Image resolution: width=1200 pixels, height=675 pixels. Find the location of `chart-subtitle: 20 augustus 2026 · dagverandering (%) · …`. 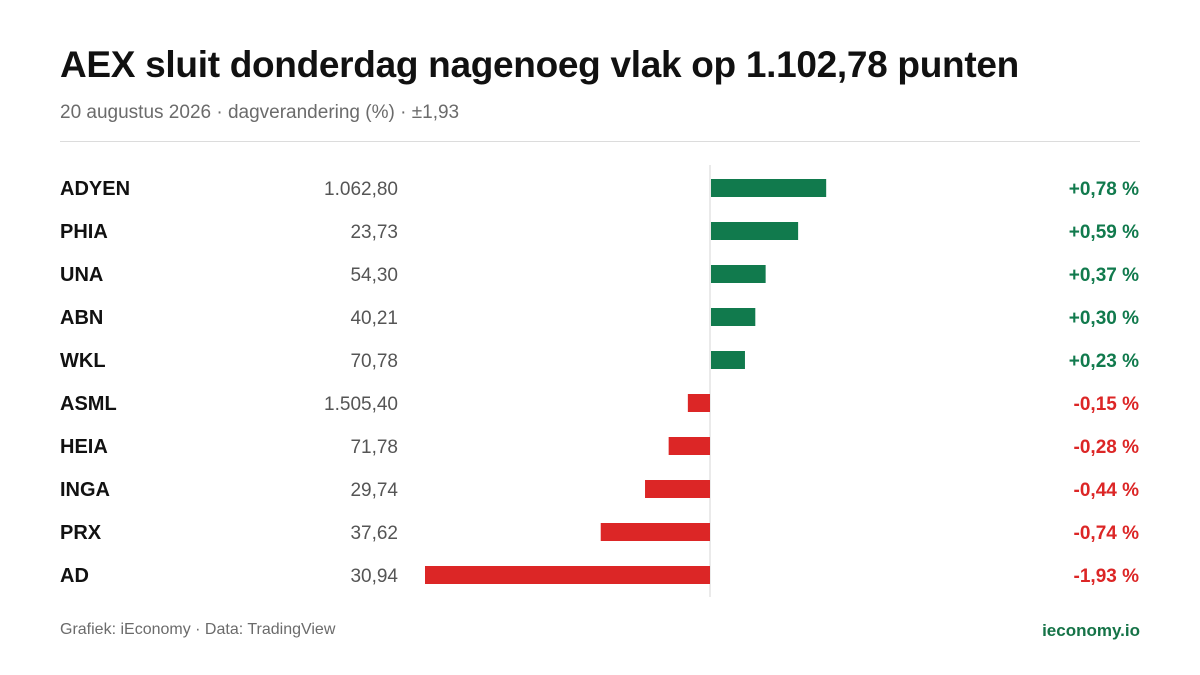

chart-subtitle: 20 augustus 2026 · dagverandering (%) · … is located at coordinates (260, 112).